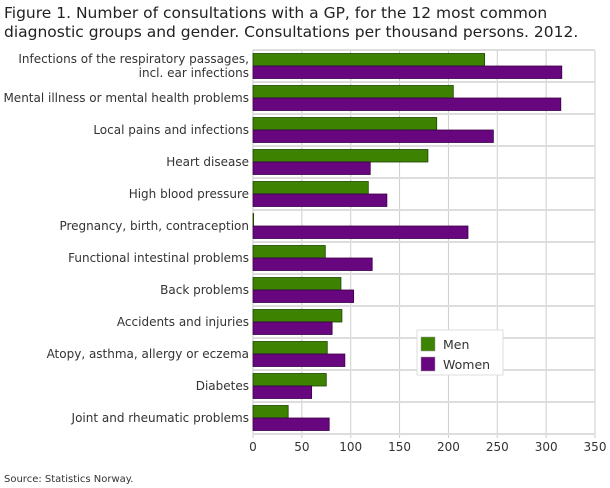  What do you see at coordinates (154, 226) in the screenshot?
I see `category-label: Pregnancy, birth, contraception` at bounding box center [154, 226].